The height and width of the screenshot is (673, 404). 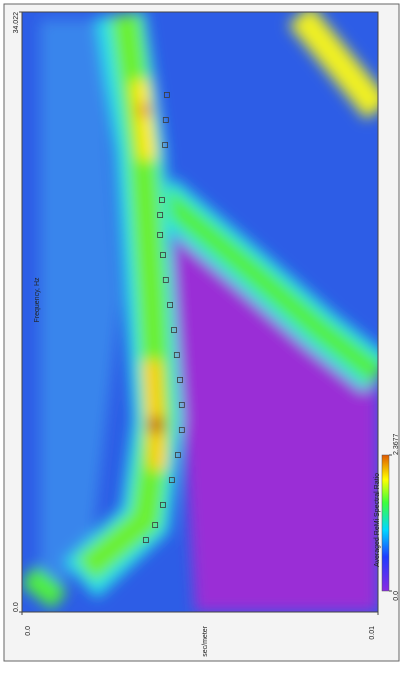 I want to click on colorbar, so click(x=385, y=523).